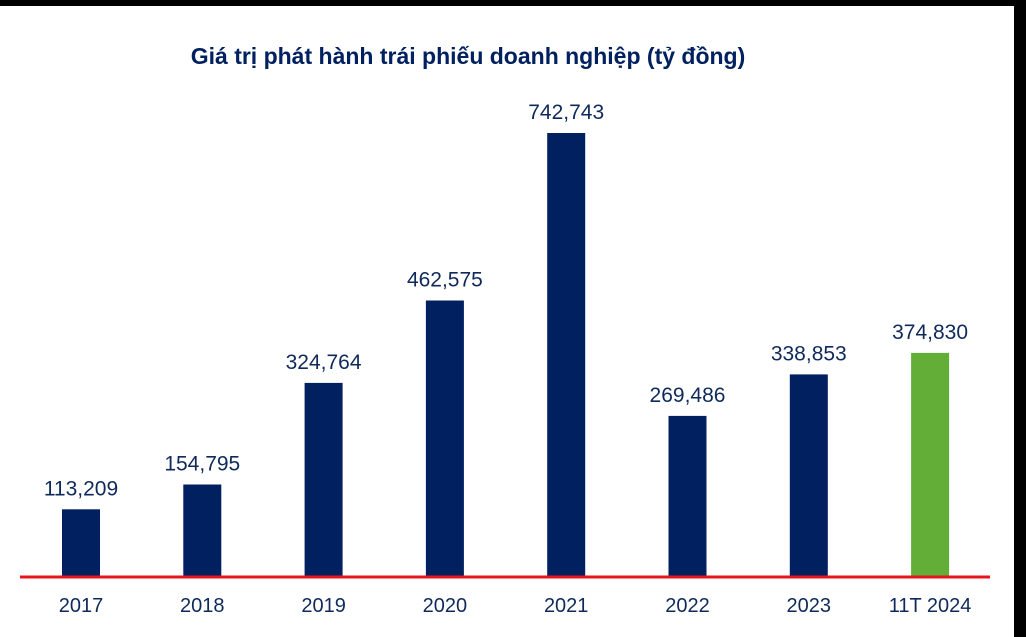  I want to click on x-axis-ticks: 2017 2018 2019 2020 2021 2022 2023 11T 2024, so click(515, 606).